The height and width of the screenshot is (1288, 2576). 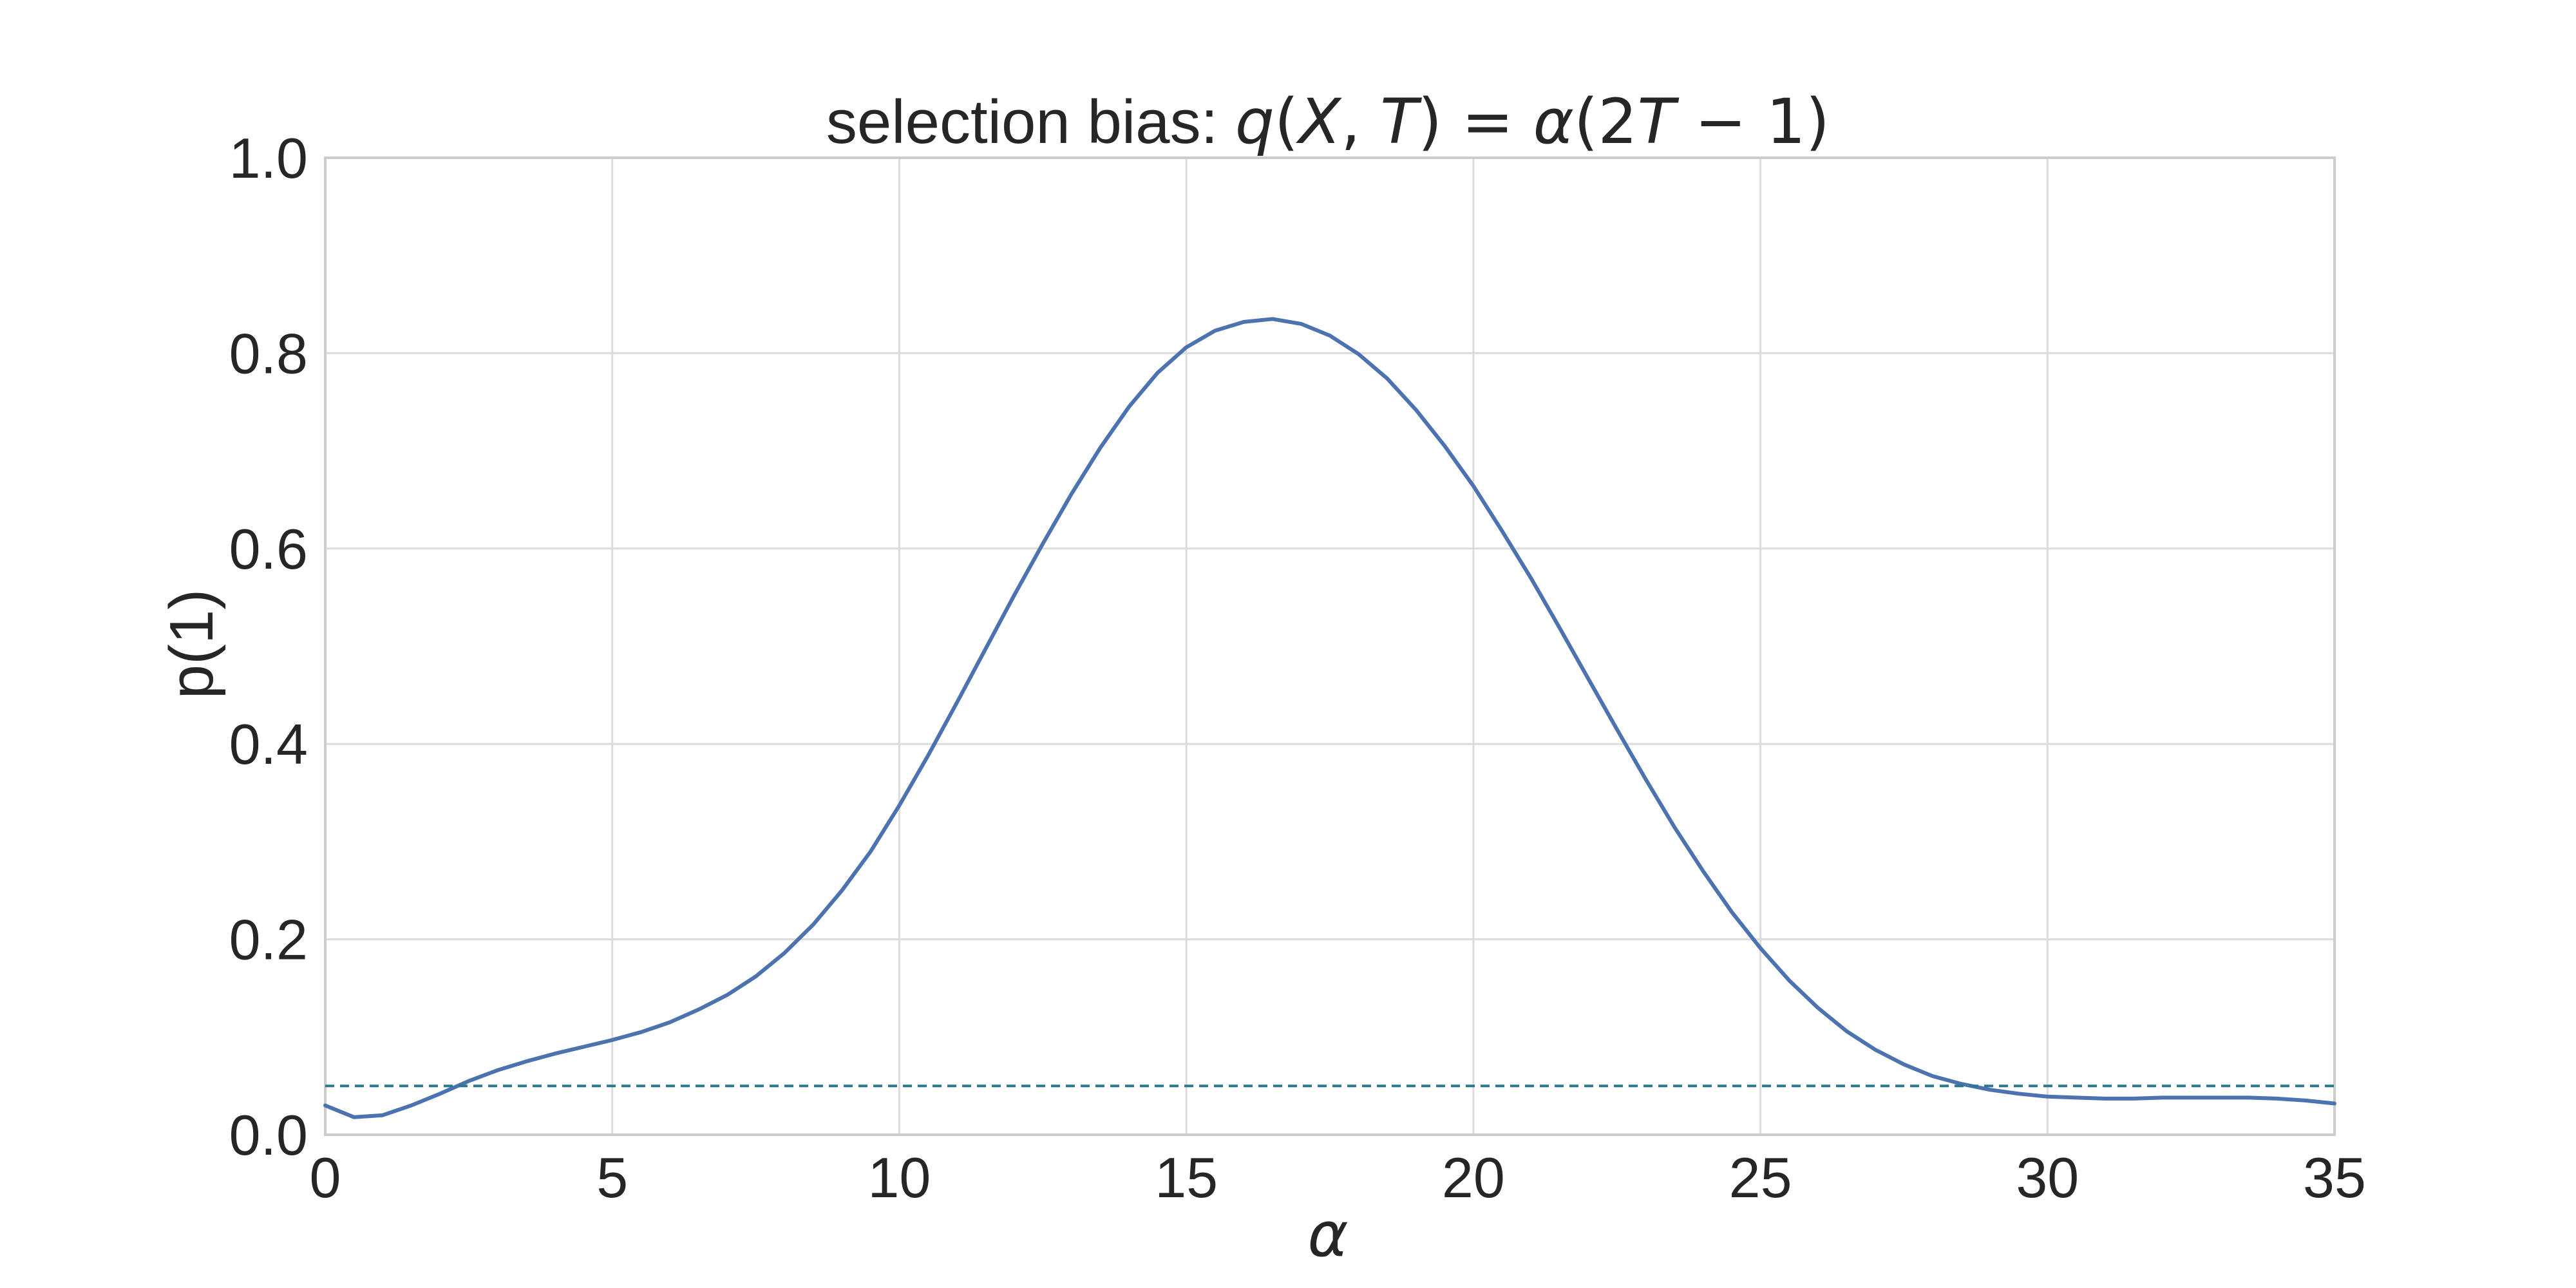 What do you see at coordinates (1327, 1234) in the screenshot?
I see `x-axis-label: α` at bounding box center [1327, 1234].